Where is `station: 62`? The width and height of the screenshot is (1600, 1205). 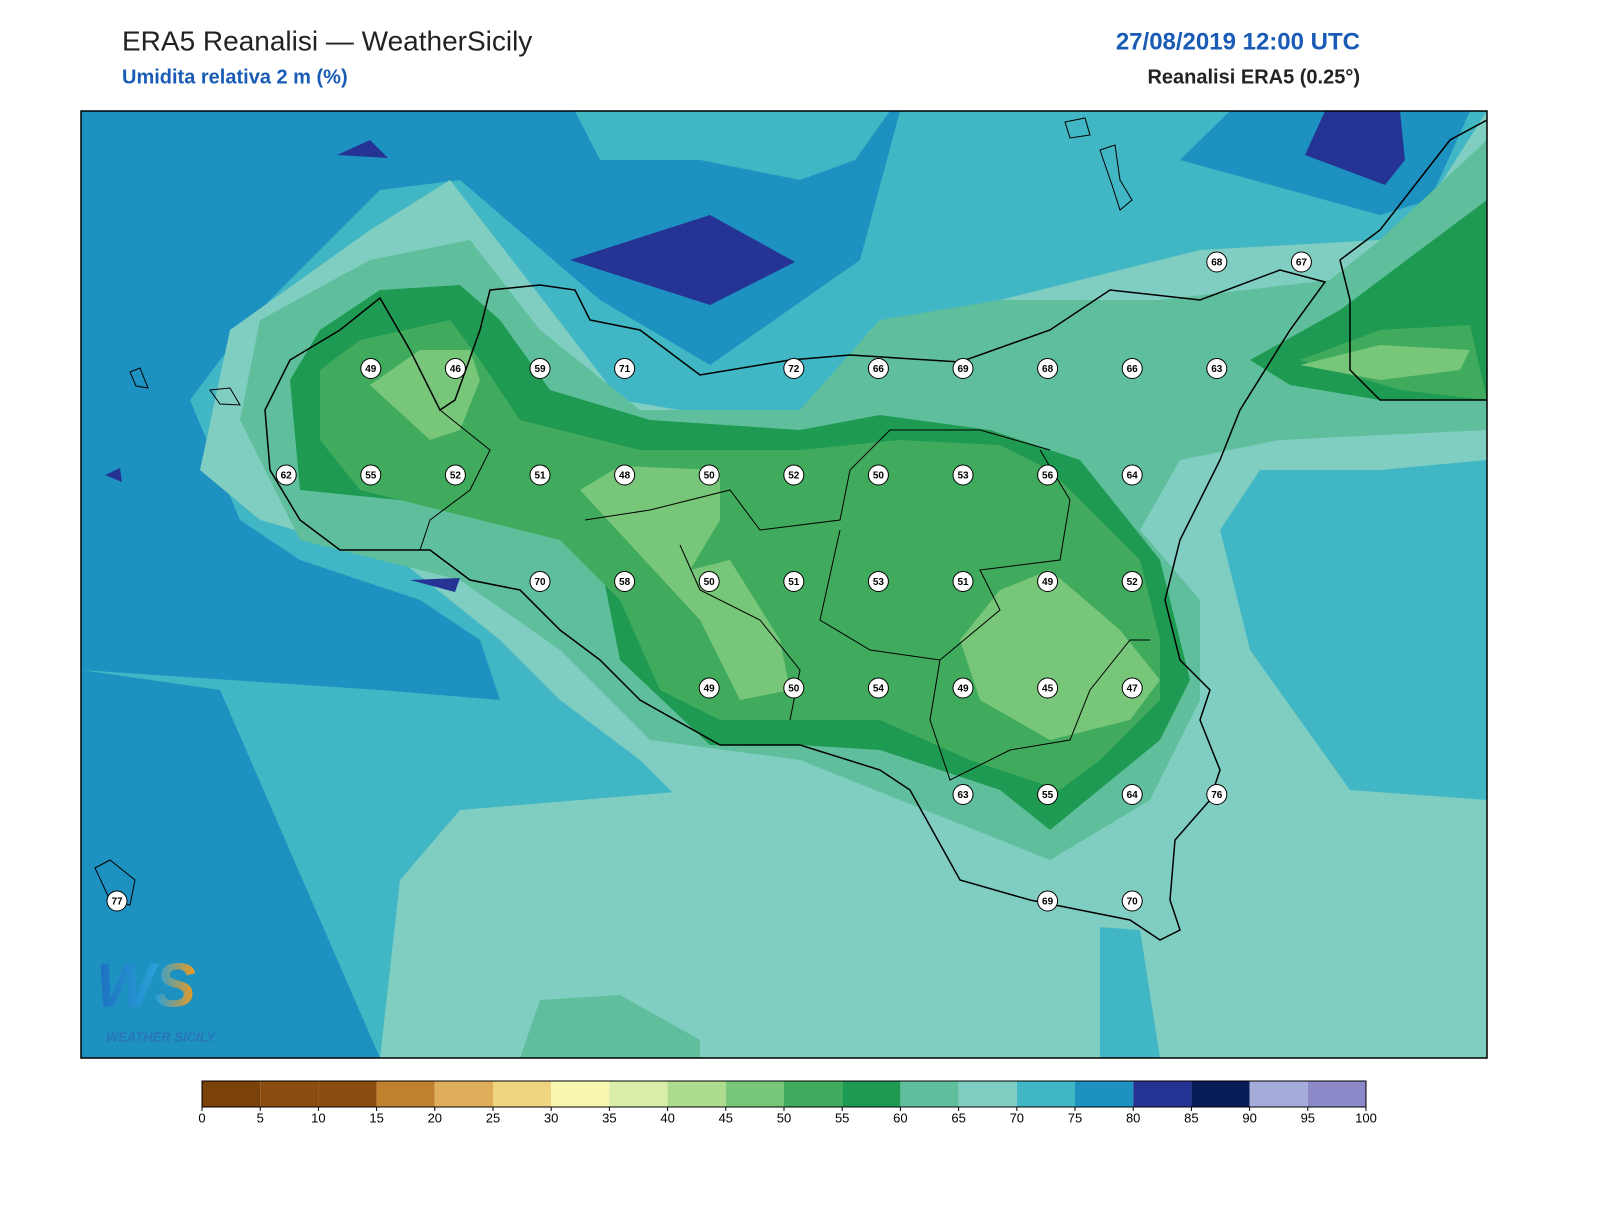 station: 62 is located at coordinates (286, 475).